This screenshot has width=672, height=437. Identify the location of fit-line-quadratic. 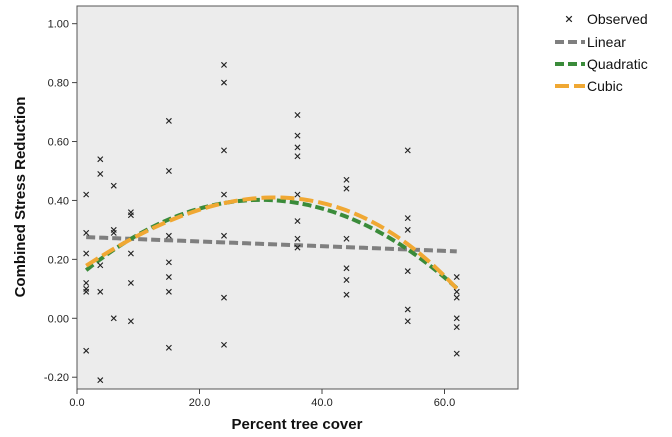
(271, 243).